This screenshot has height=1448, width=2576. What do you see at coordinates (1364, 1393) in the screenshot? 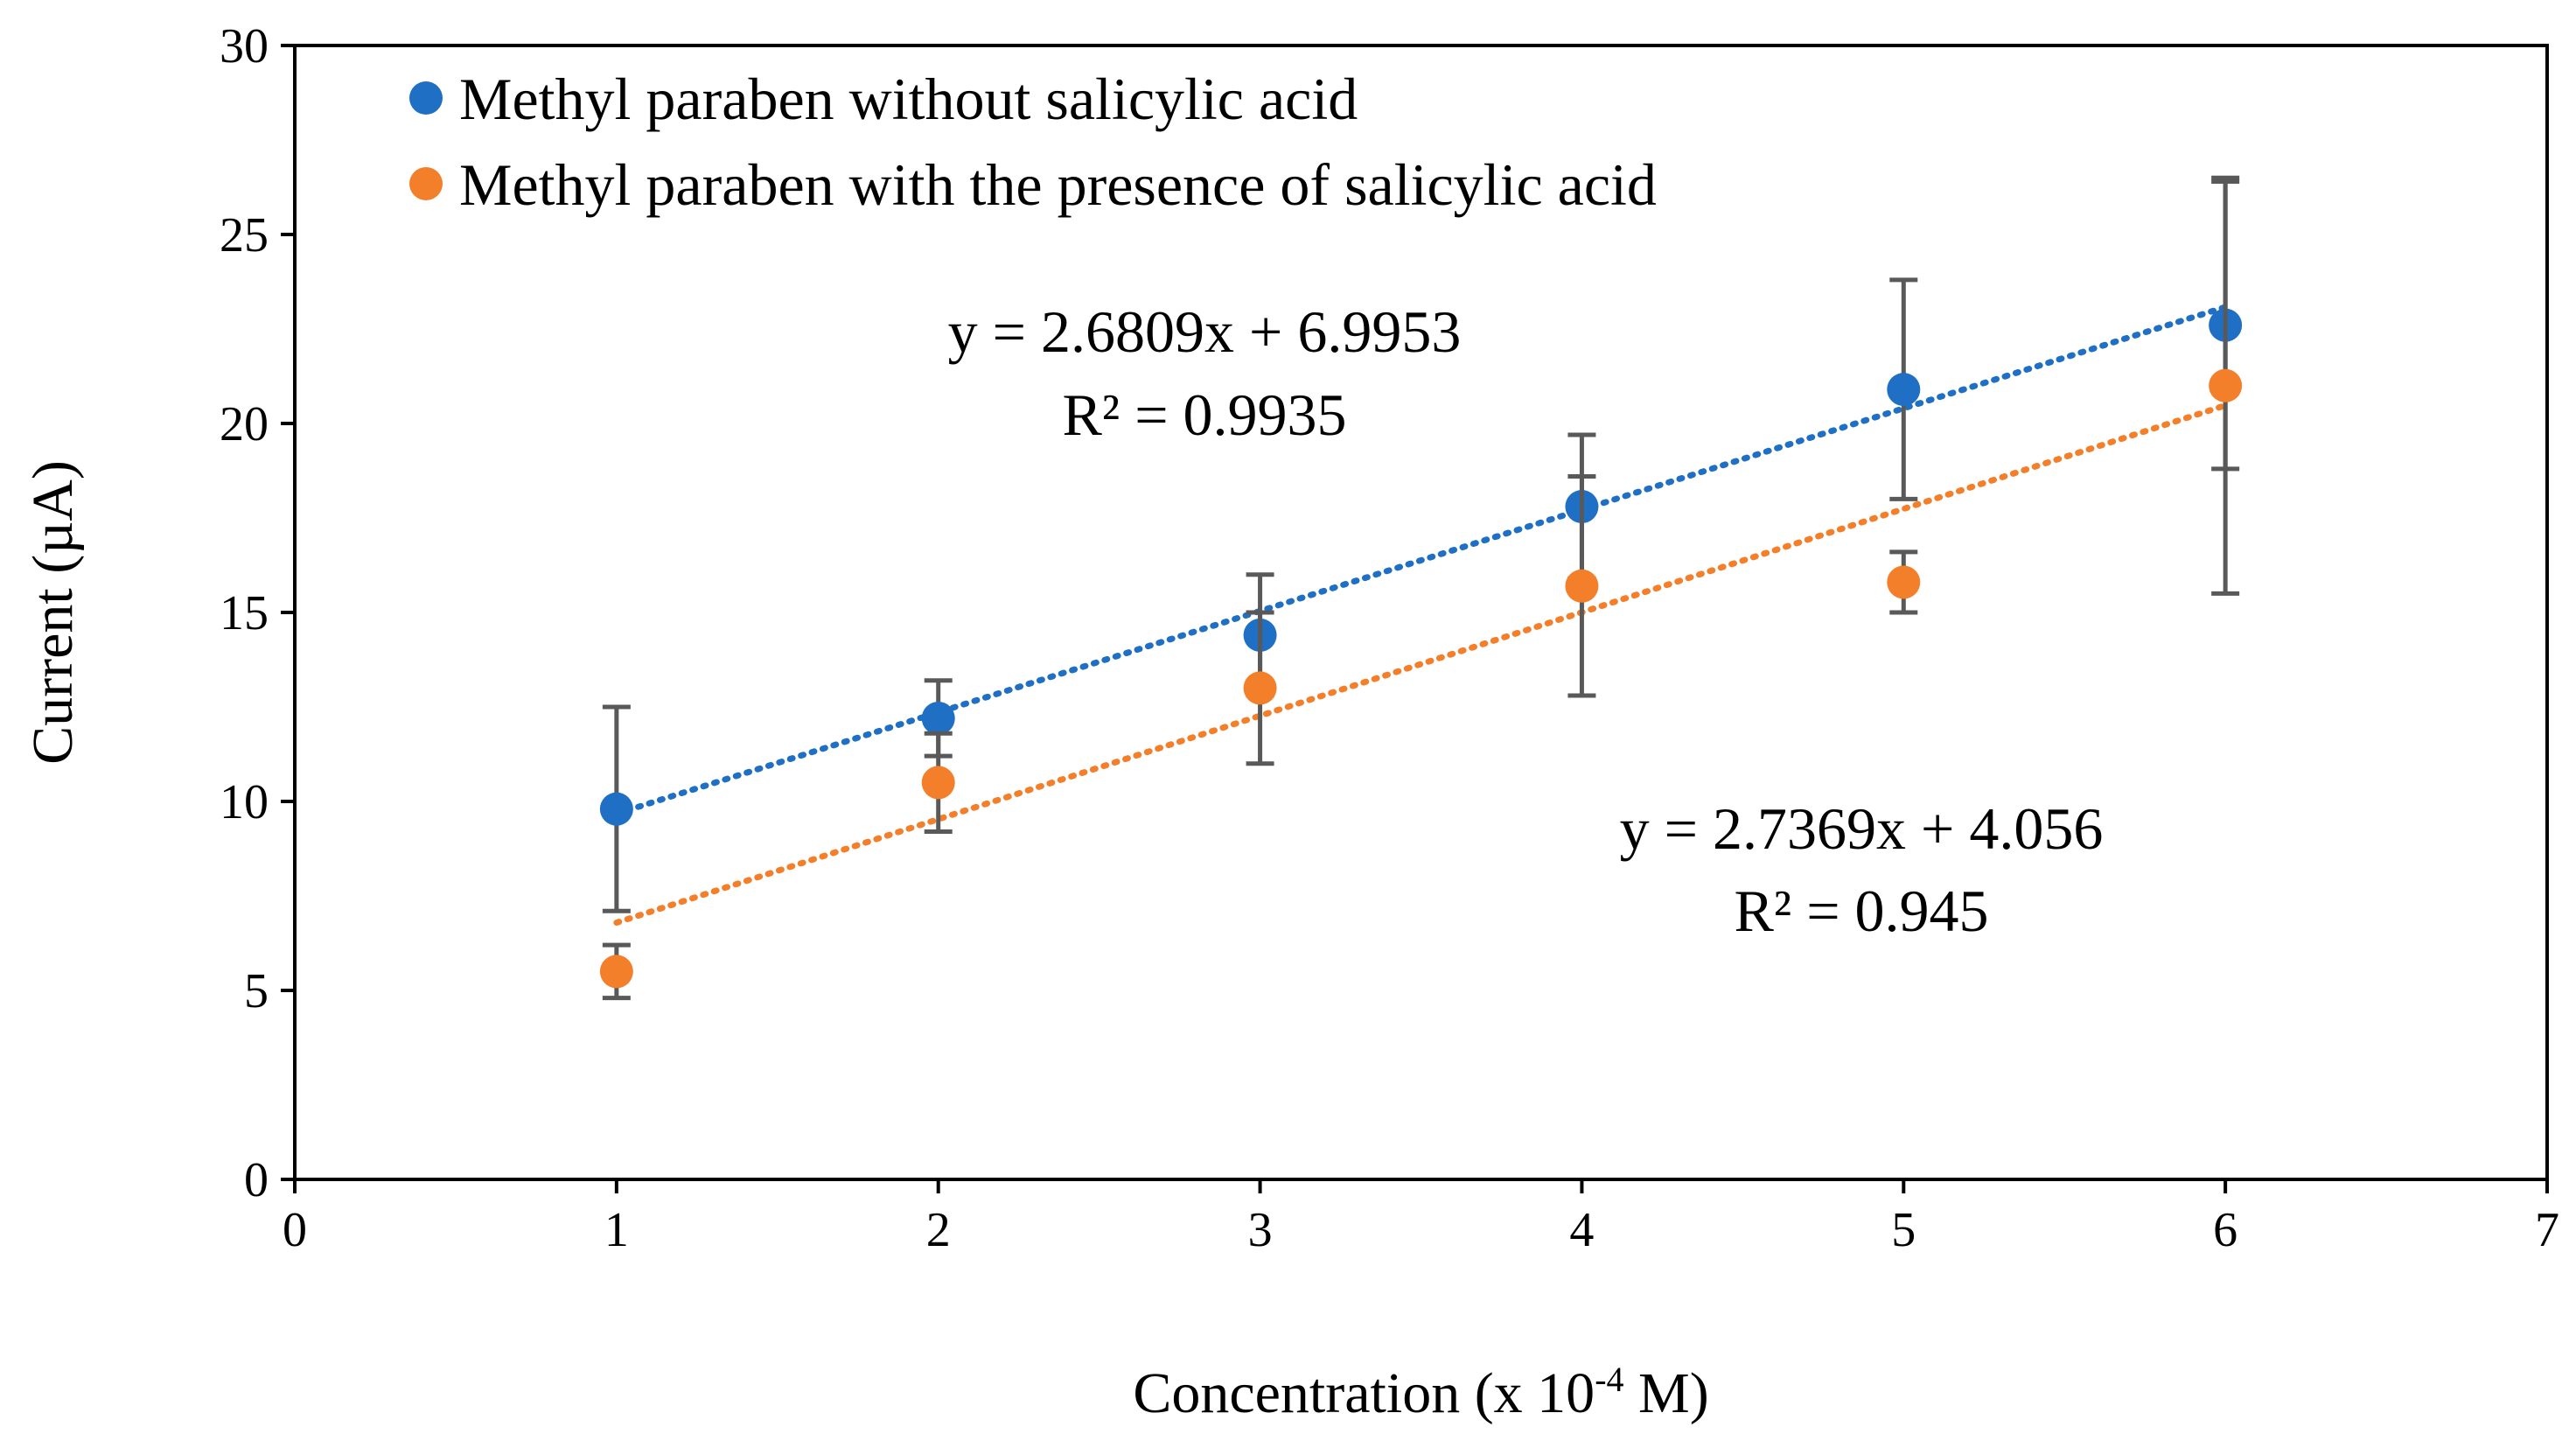
I see `x-axis-title-main: Concentration (x 10` at bounding box center [1364, 1393].